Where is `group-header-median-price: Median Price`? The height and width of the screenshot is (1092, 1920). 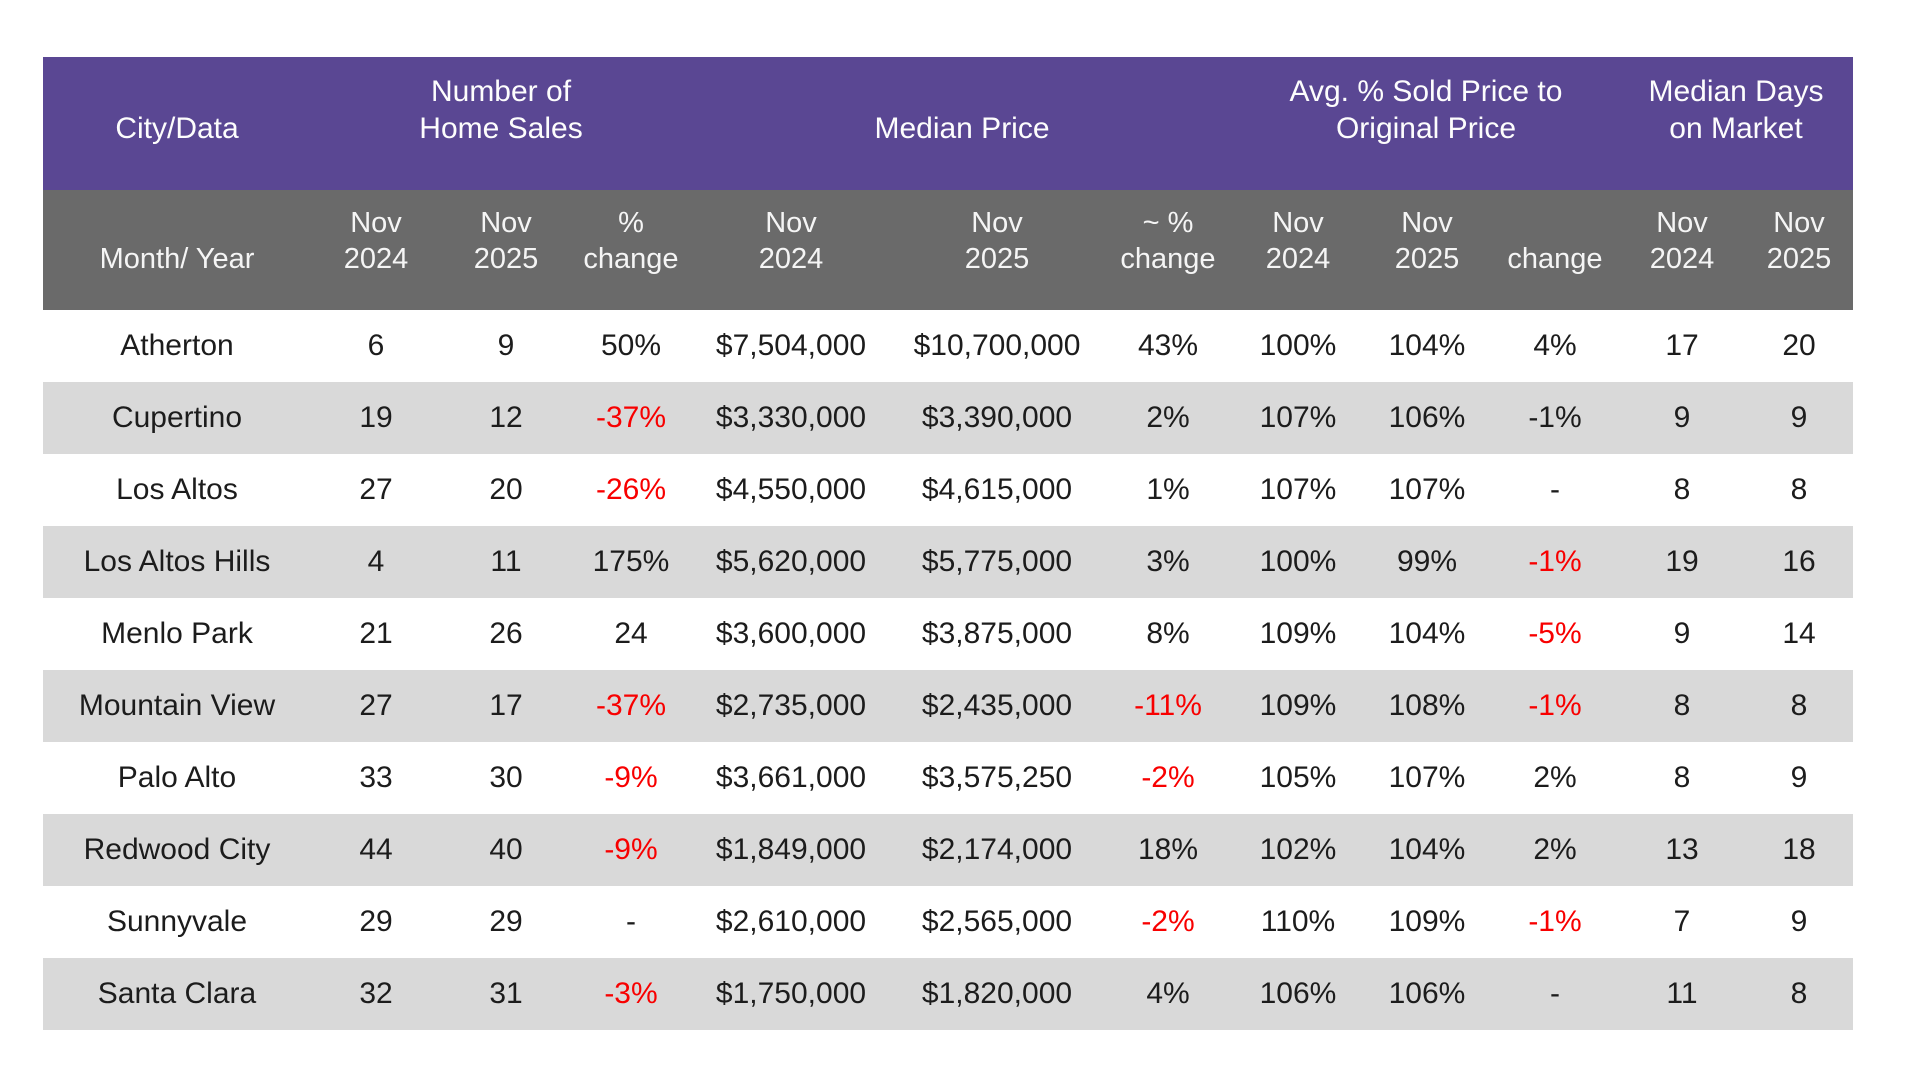 group-header-median-price: Median Price is located at coordinates (962, 123).